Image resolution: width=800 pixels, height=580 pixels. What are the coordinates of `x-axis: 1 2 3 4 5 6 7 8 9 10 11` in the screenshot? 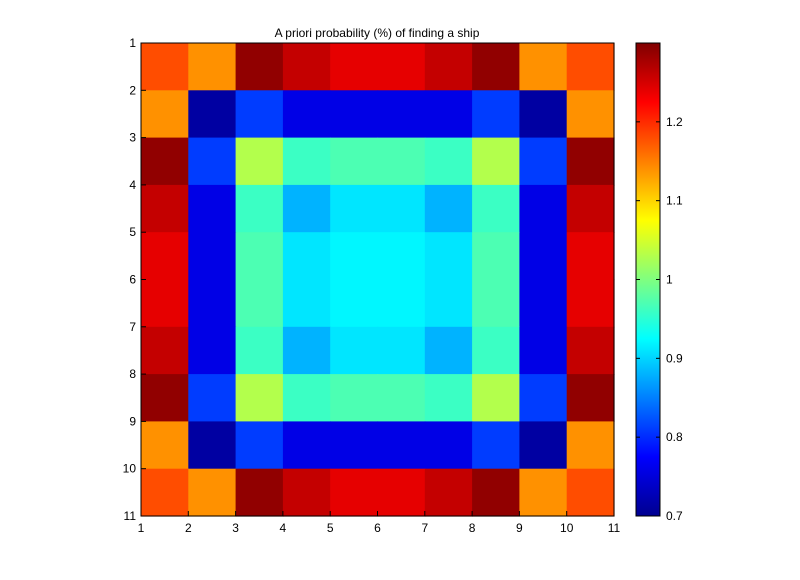 It's located at (379, 523).